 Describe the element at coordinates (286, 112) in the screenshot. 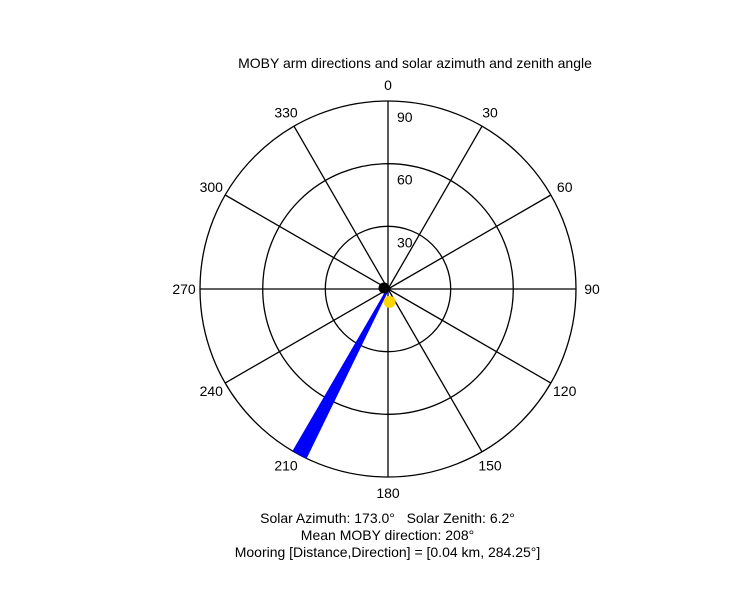

I see `angle-tick-label-330: 330` at that location.